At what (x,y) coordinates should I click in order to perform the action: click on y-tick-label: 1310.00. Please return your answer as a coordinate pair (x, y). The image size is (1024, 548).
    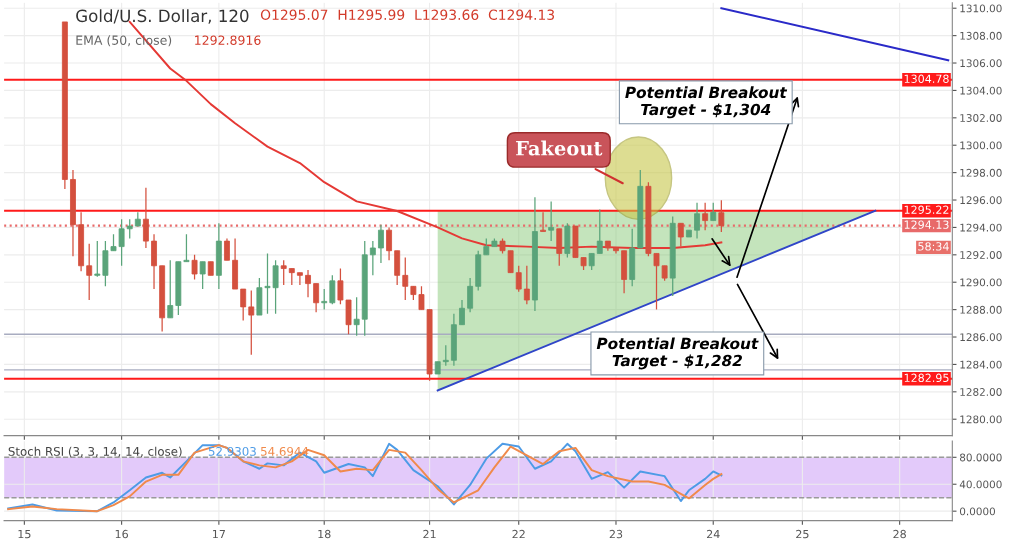
    Looking at the image, I should click on (981, 8).